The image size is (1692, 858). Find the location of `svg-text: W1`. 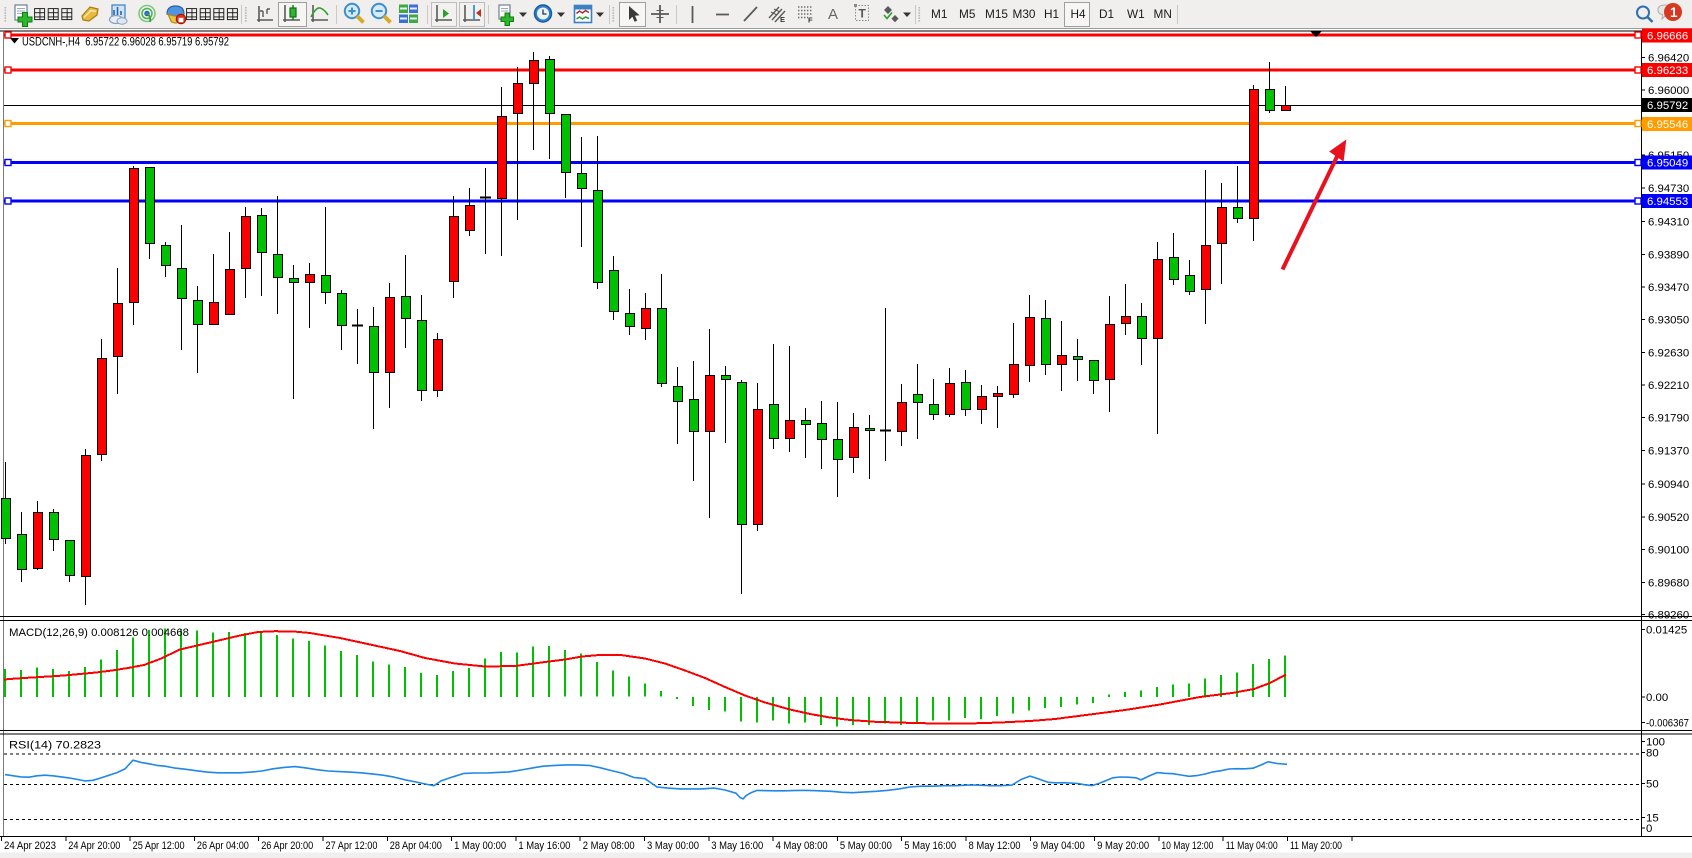

svg-text: W1 is located at coordinates (1136, 14).